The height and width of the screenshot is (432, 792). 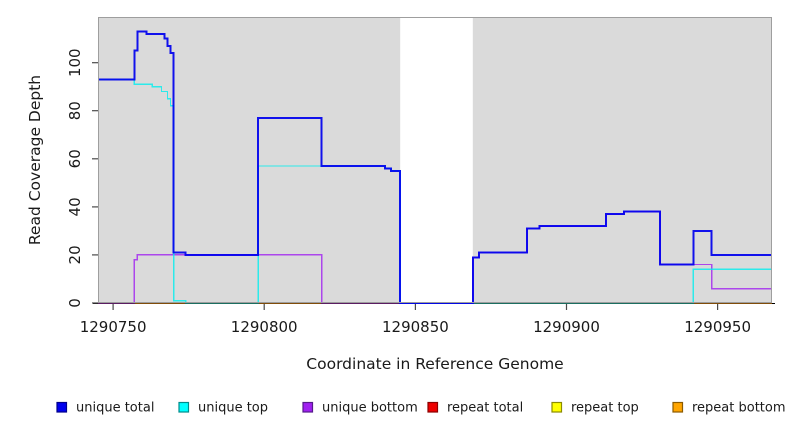 I want to click on legend-label-unique-total: unique total, so click(x=115, y=408).